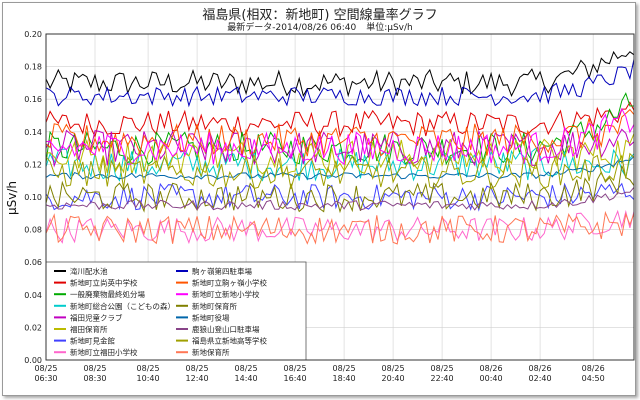 The width and height of the screenshot is (640, 400). I want to click on x-tick-time: 14:40, so click(246, 378).